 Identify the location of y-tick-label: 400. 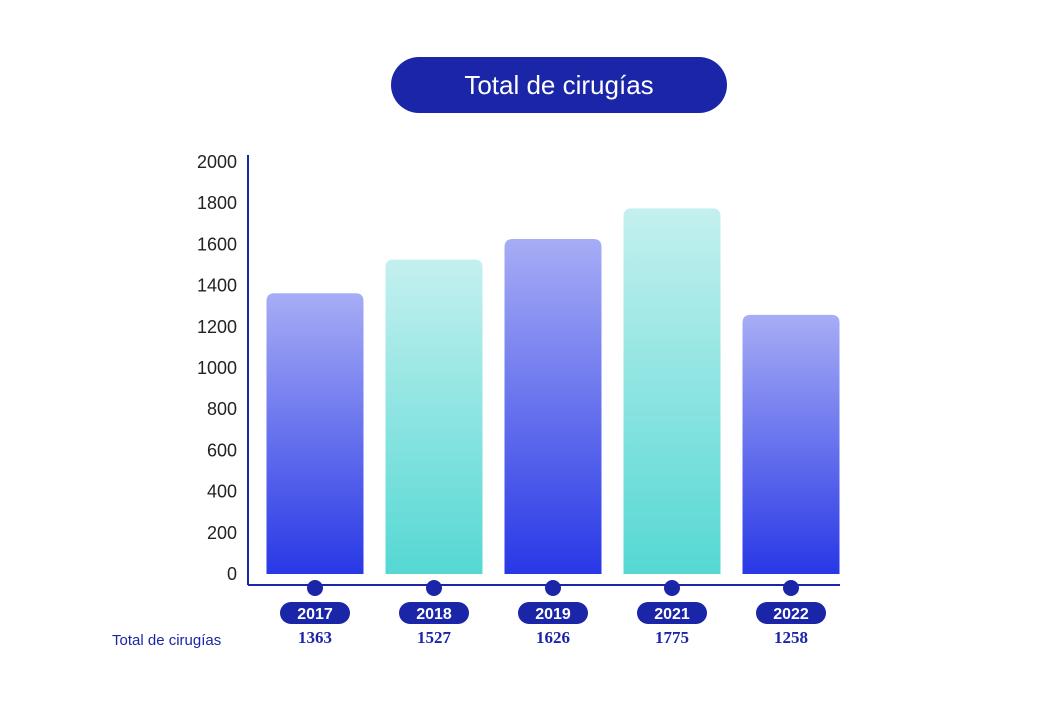
(222, 492).